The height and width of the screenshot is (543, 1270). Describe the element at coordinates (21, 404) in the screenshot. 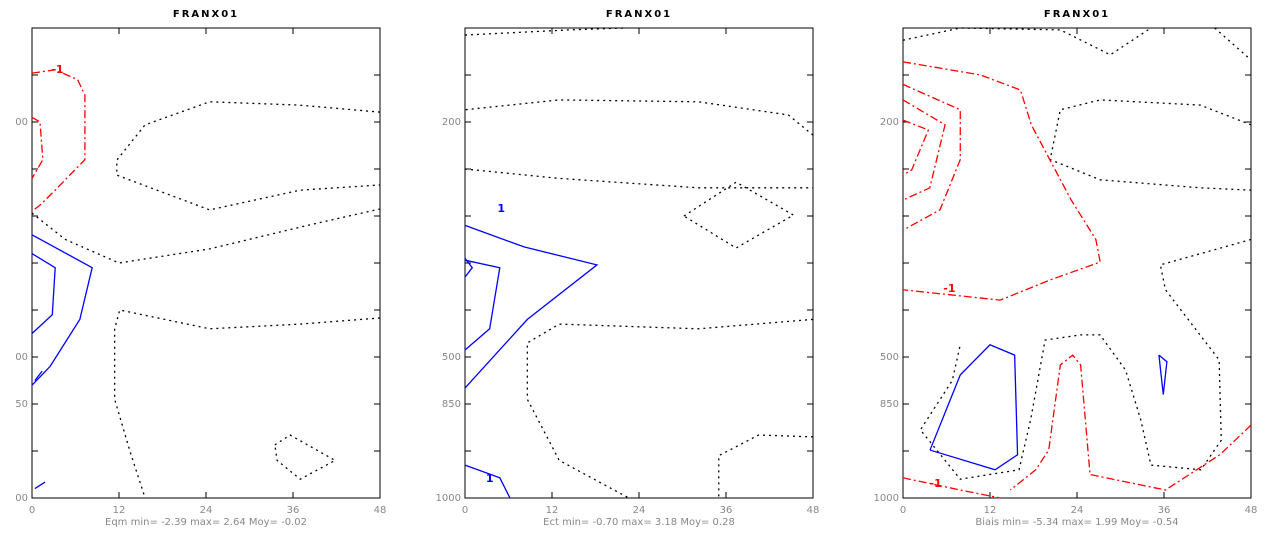

I see `y-tick-label: 50` at that location.